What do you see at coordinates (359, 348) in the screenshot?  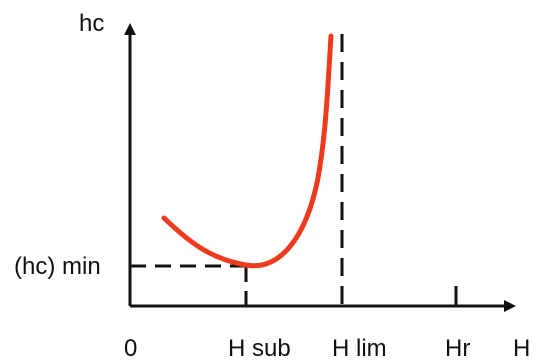 I see `h-lim-label: H lim` at bounding box center [359, 348].